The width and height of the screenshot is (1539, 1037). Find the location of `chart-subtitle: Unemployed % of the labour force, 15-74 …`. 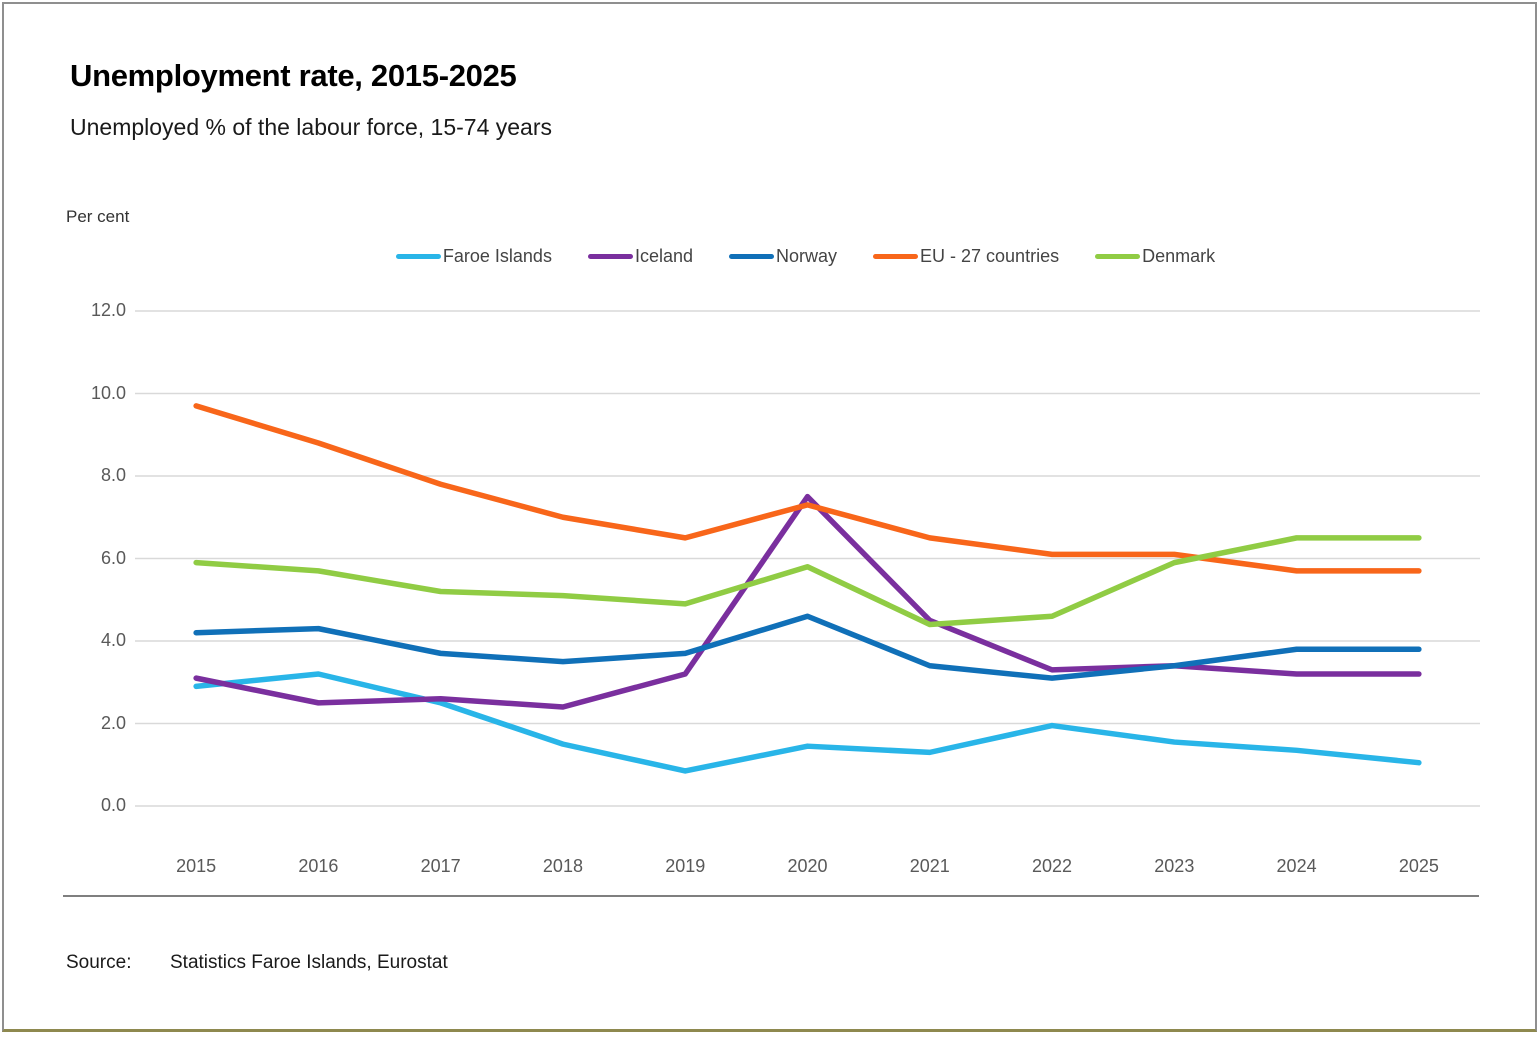

chart-subtitle: Unemployed % of the labour force, 15-74 … is located at coordinates (311, 127).